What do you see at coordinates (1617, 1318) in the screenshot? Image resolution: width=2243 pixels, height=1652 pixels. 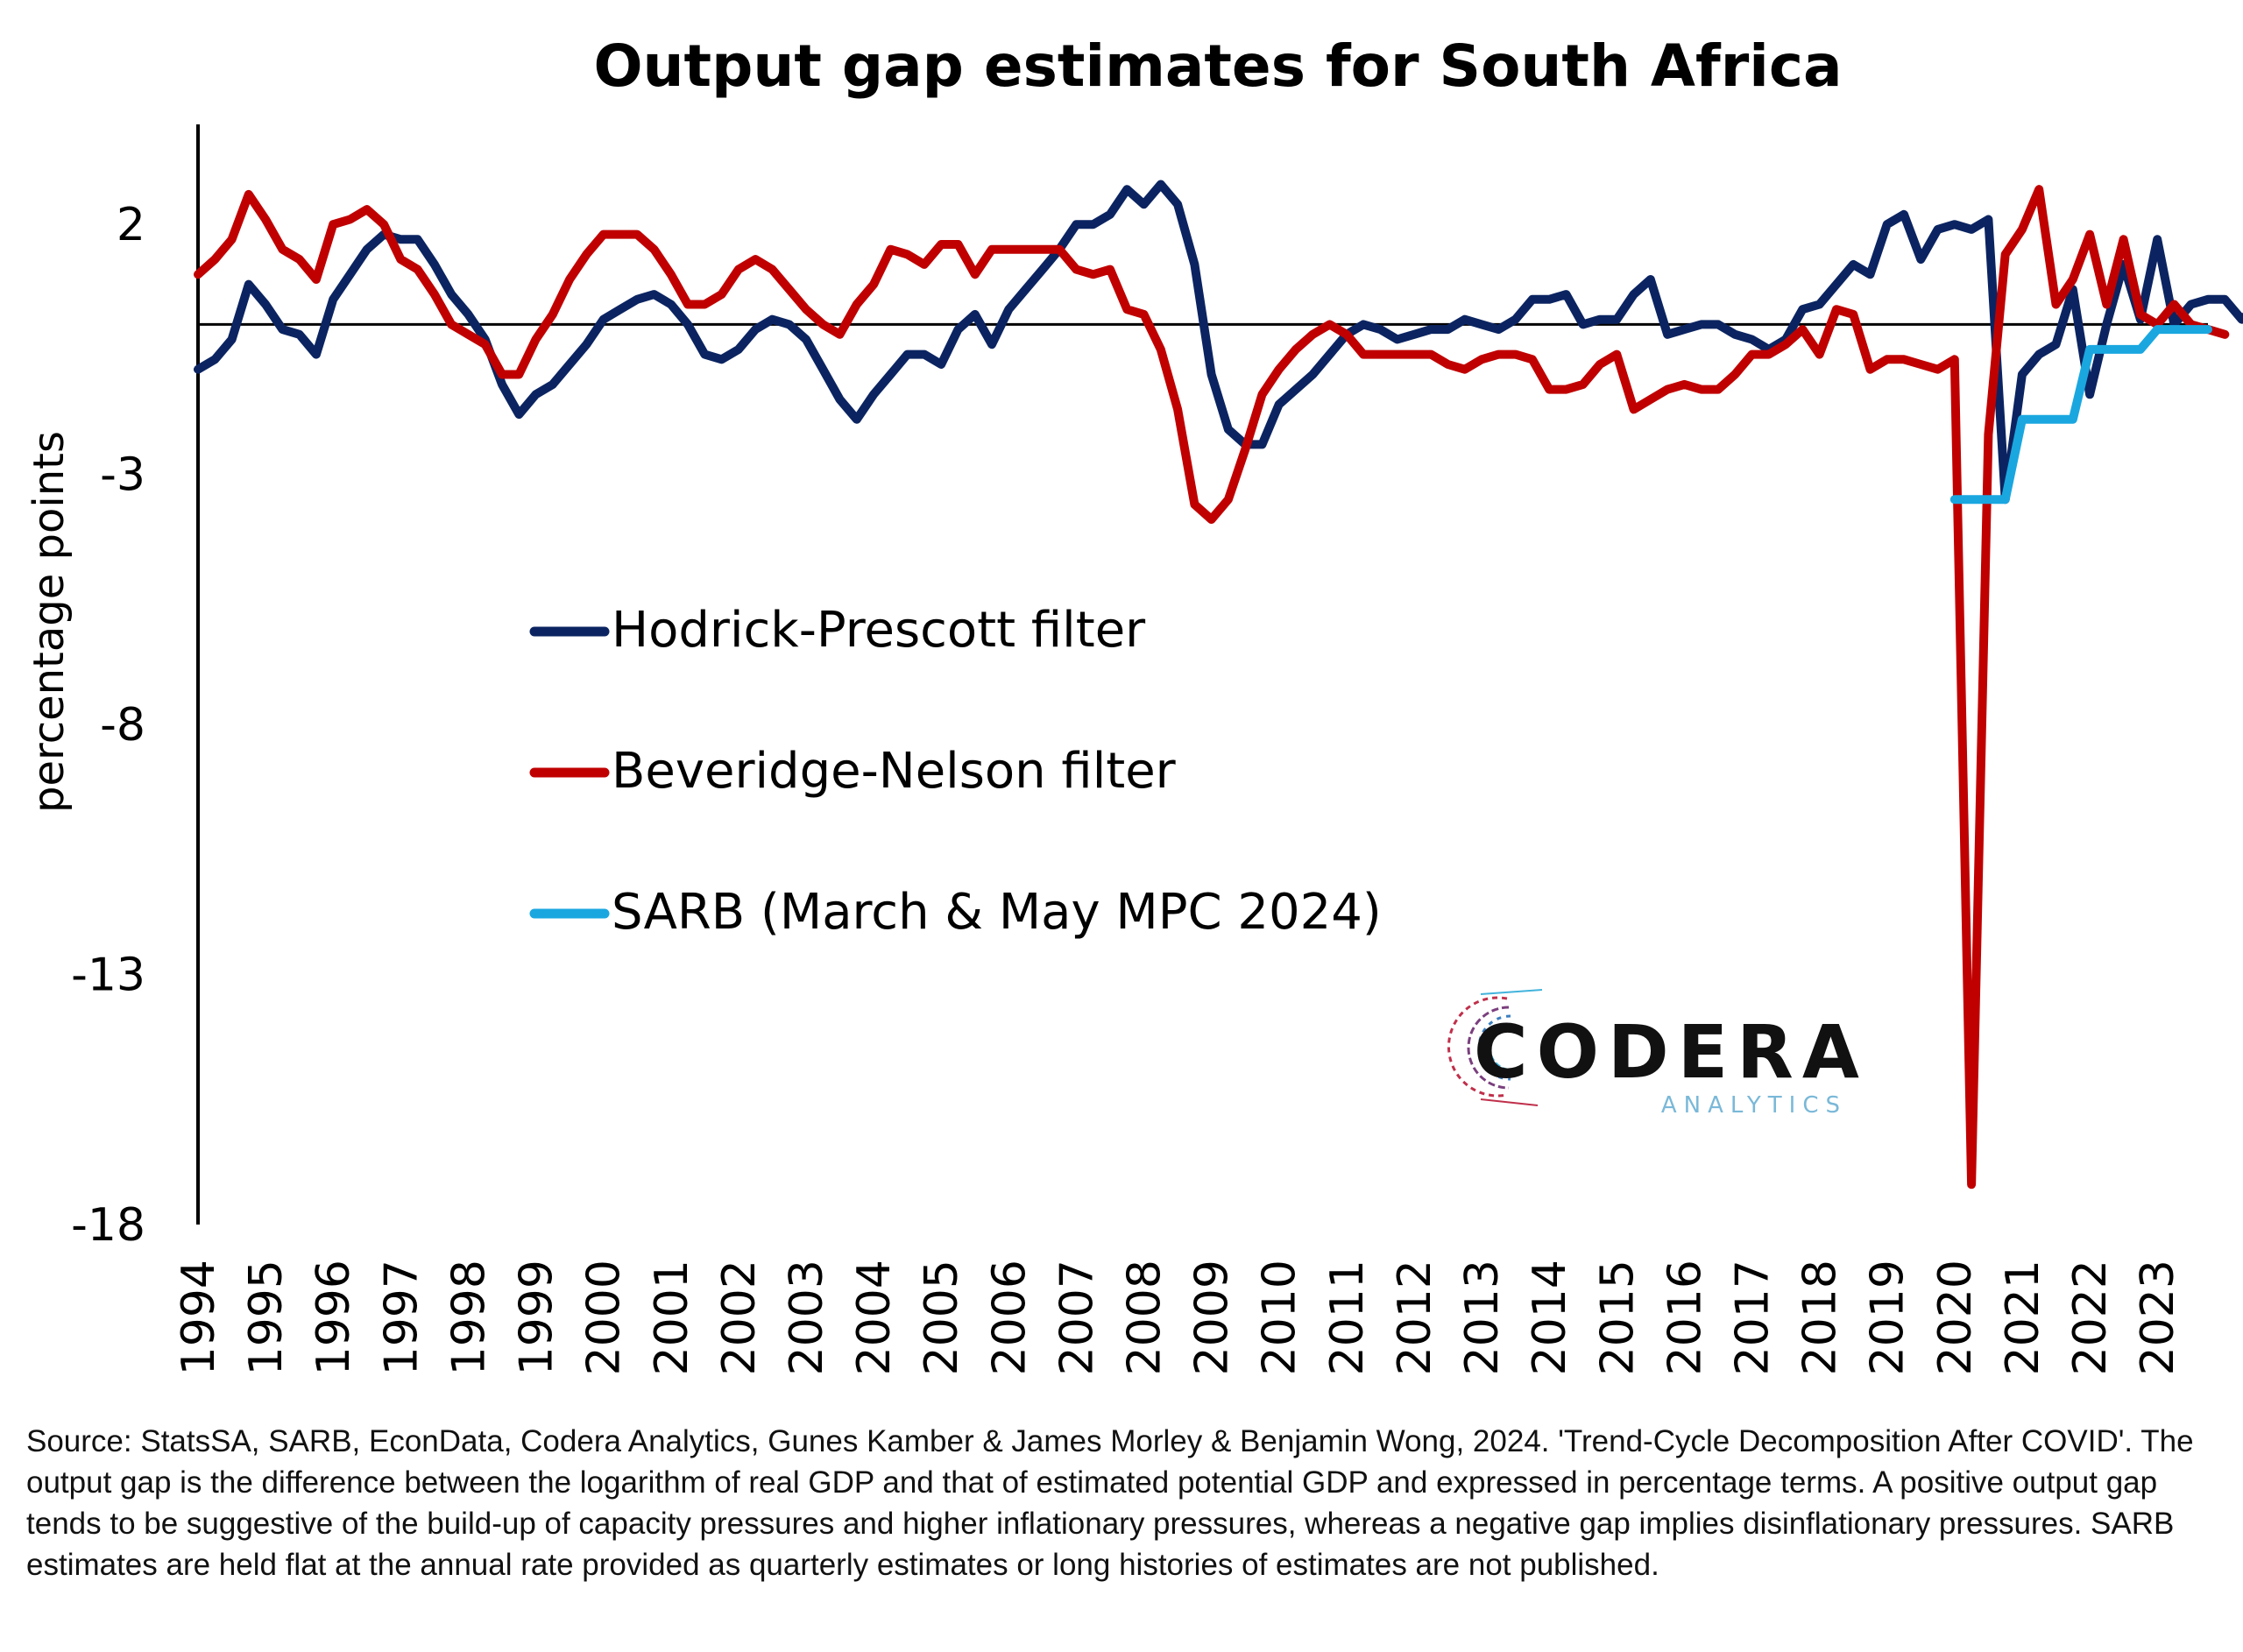 I see `x-tick-label: 2015` at bounding box center [1617, 1318].